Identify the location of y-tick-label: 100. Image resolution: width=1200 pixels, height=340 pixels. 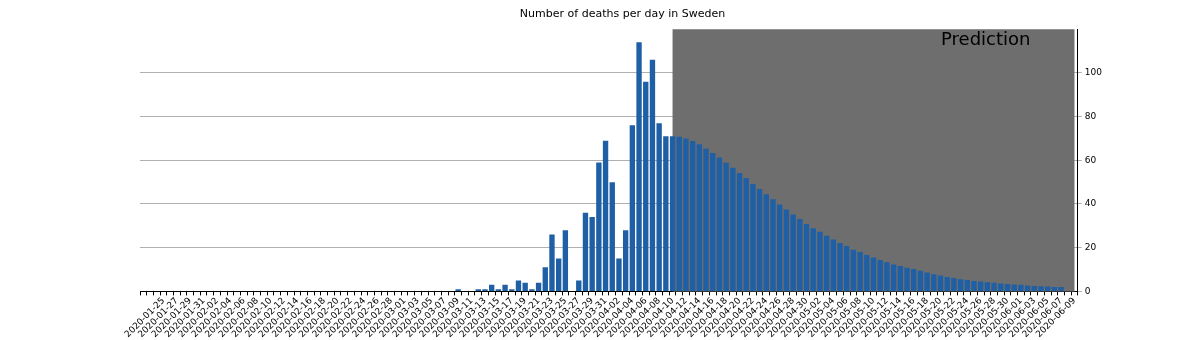
(1093, 72).